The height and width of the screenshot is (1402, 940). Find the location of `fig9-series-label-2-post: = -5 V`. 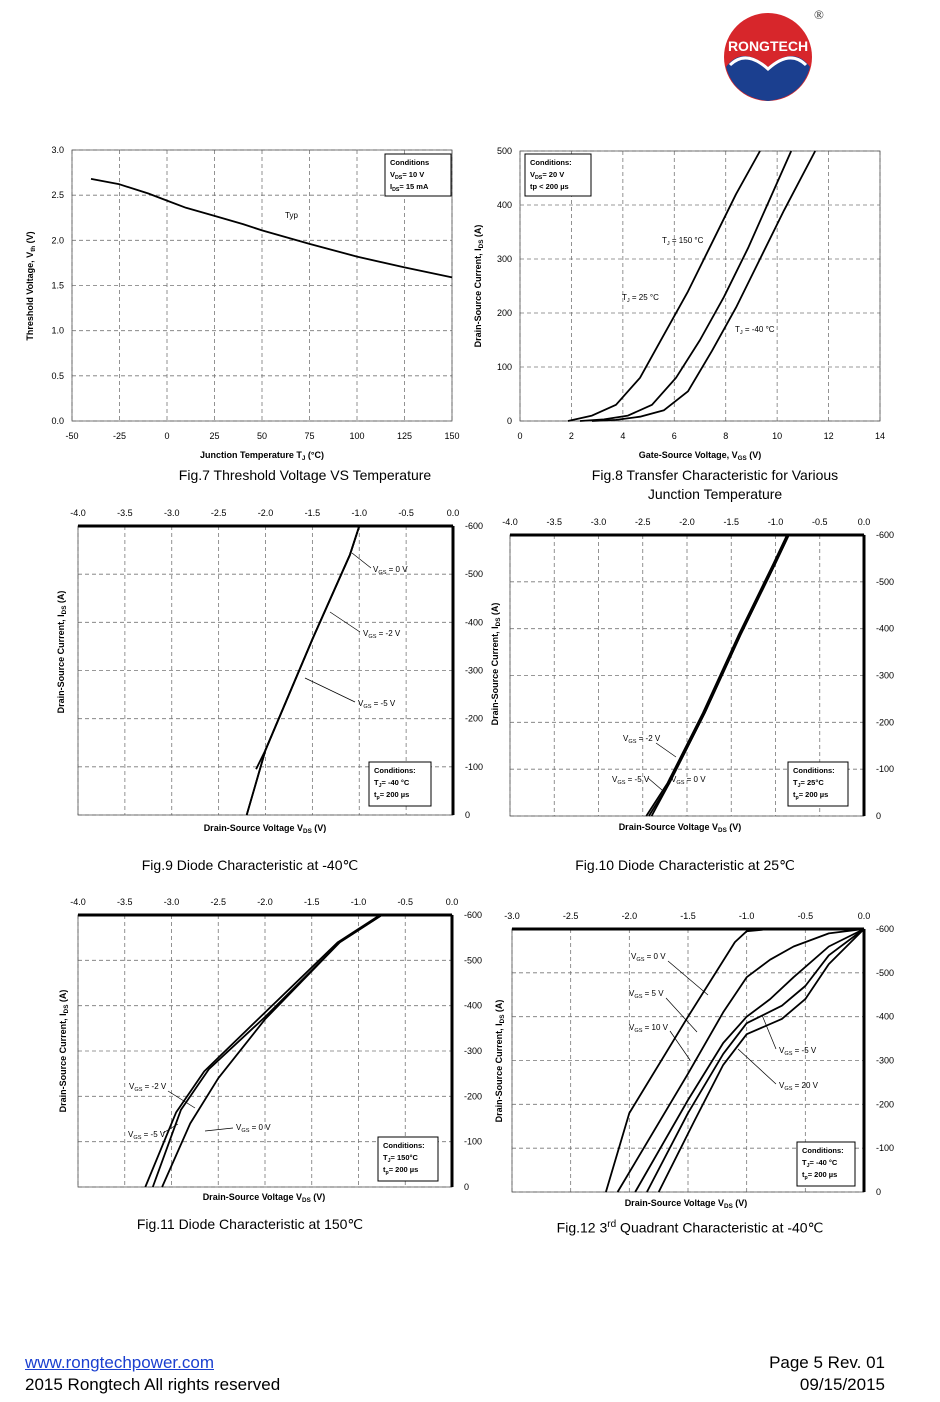

fig9-series-label-2-post: = -5 V is located at coordinates (383, 703).